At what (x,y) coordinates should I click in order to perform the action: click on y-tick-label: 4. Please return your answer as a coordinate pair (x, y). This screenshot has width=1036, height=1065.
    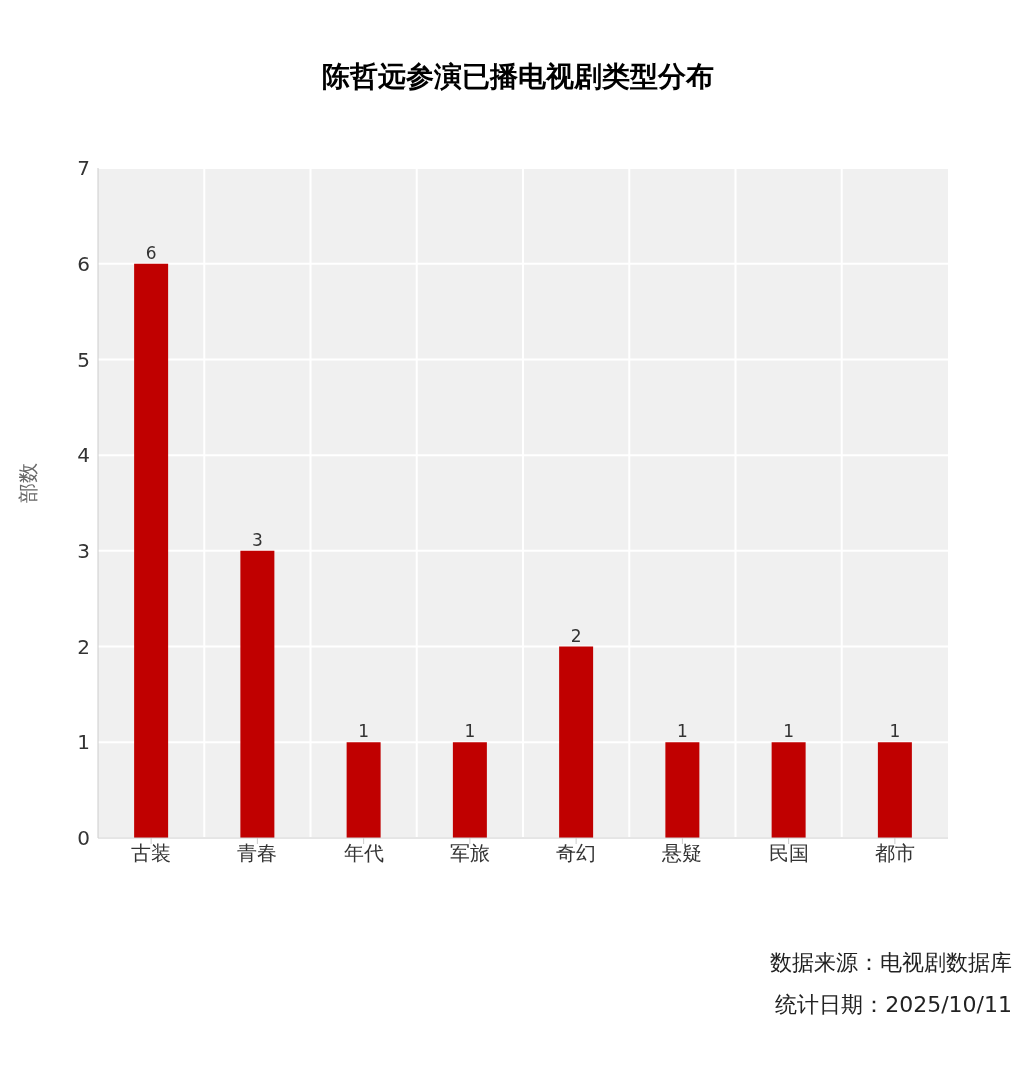
    Looking at the image, I should click on (83, 455).